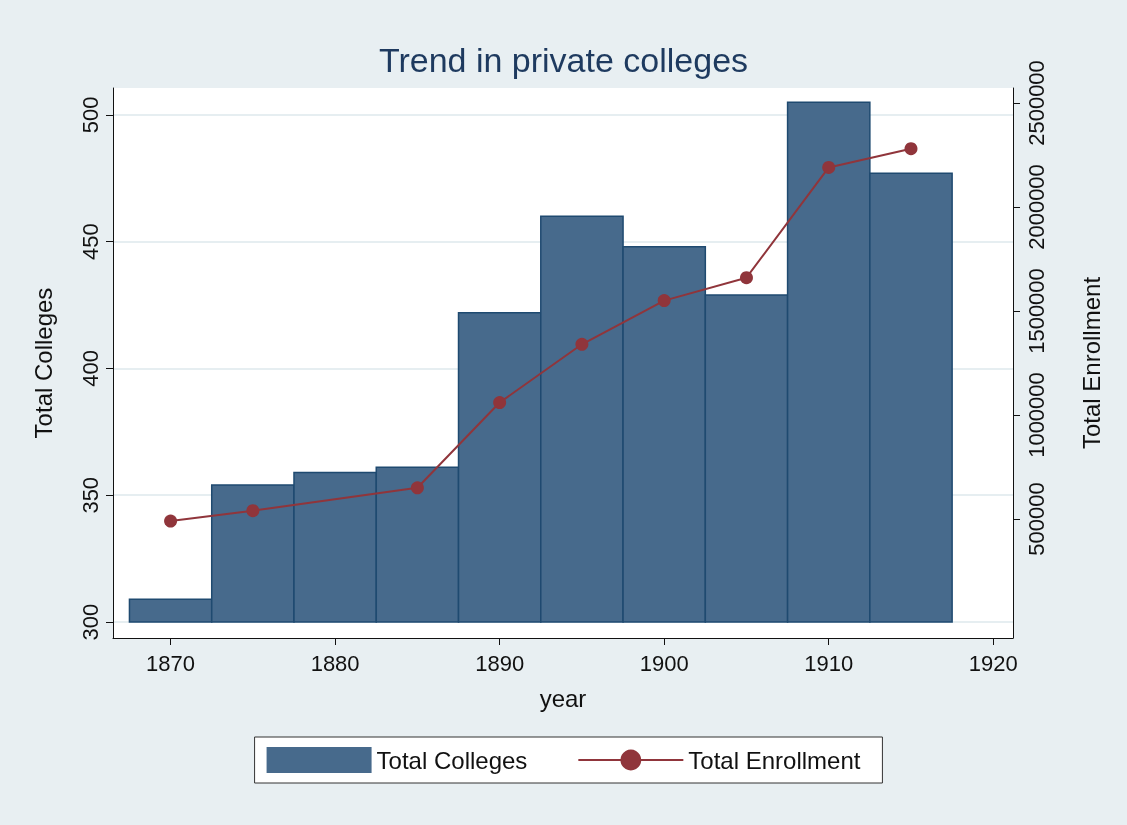  Describe the element at coordinates (90, 368) in the screenshot. I see `y-tick-label: 400` at that location.